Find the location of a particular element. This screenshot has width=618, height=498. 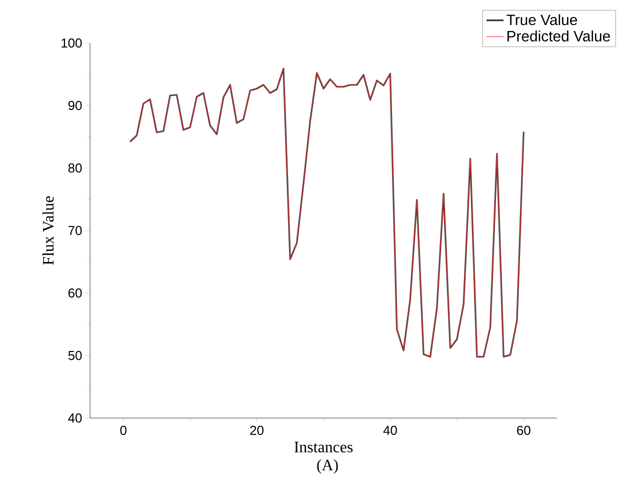

text: (A) is located at coordinates (327, 466).